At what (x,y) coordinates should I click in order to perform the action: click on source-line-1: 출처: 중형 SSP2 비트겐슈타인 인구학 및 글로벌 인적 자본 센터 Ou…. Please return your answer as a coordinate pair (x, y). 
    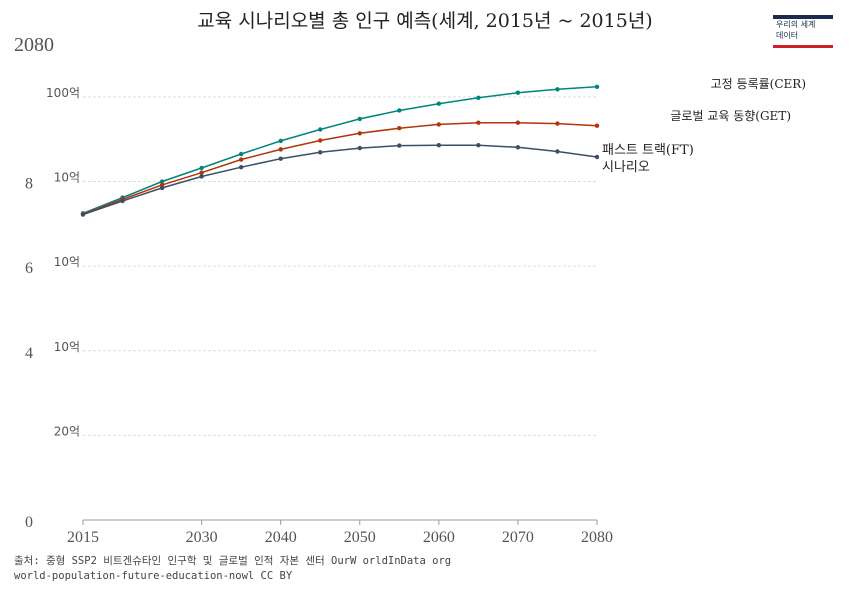
    Looking at the image, I should click on (233, 561).